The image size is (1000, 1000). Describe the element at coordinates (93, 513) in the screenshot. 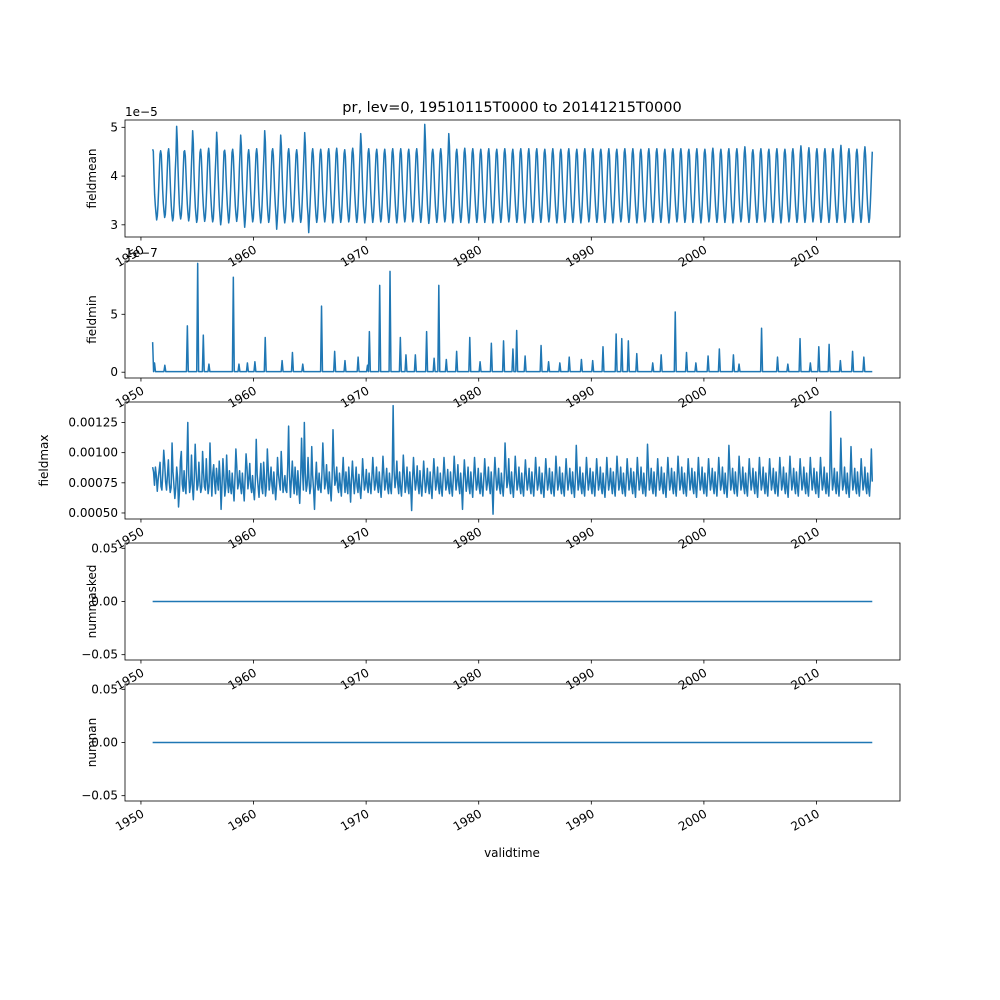

I see `y-tick-label: 0.00050` at that location.